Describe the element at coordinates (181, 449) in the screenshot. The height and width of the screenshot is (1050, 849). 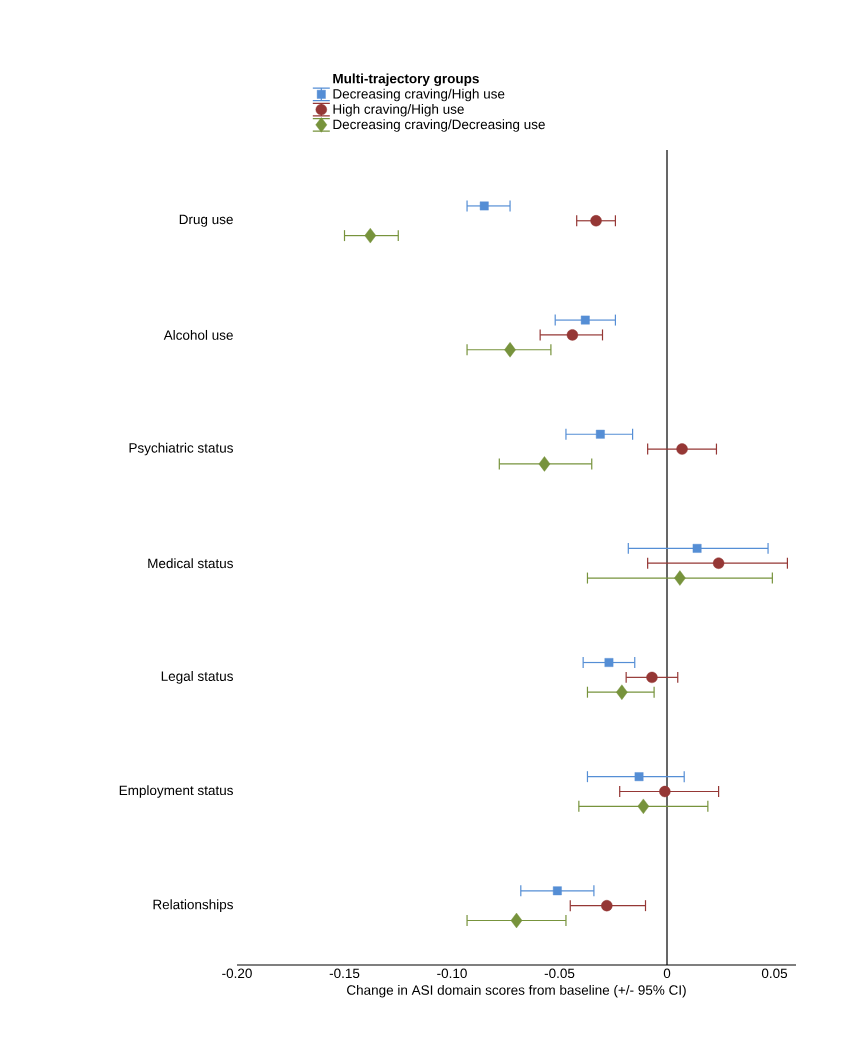
I see `y-tick-label: Psychiatric status` at that location.